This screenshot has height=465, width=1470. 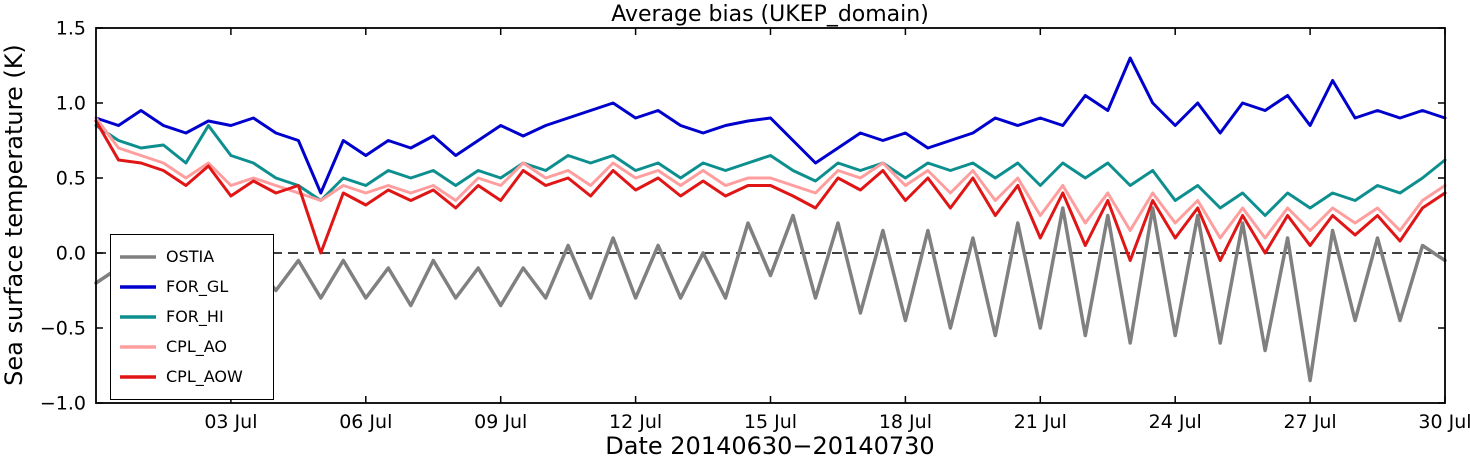 I want to click on legend-entry-ostia: OSTIA, so click(x=196, y=257).